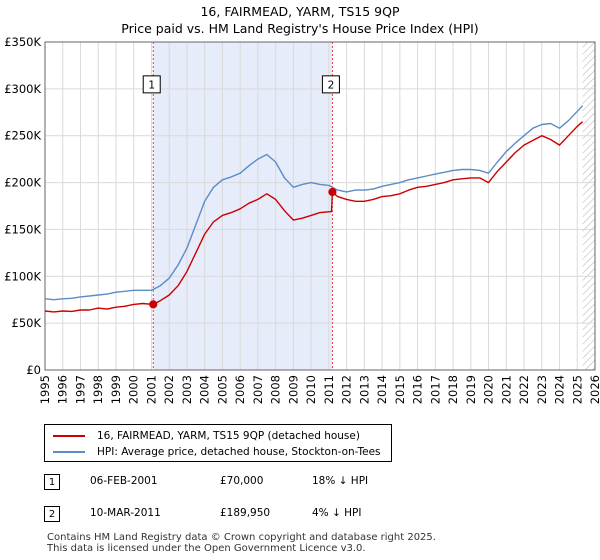 The height and width of the screenshot is (560, 600). What do you see at coordinates (45, 389) in the screenshot?
I see `x-tick-label: 1995` at bounding box center [45, 389].